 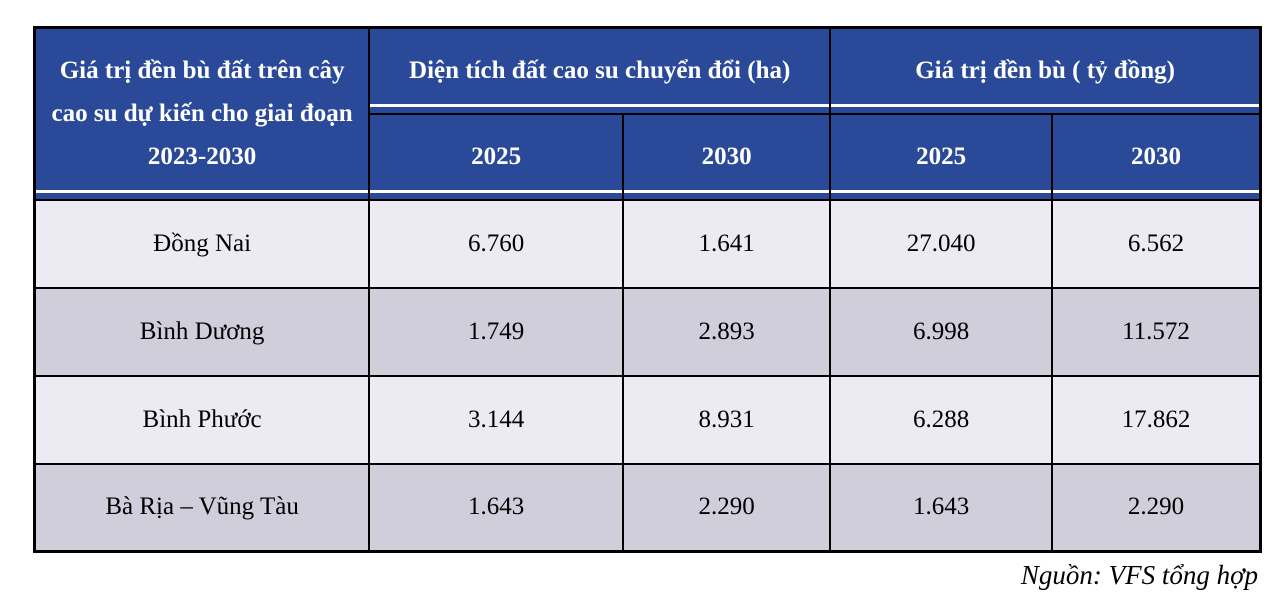 I want to click on value-cell: 6.998, so click(x=941, y=331).